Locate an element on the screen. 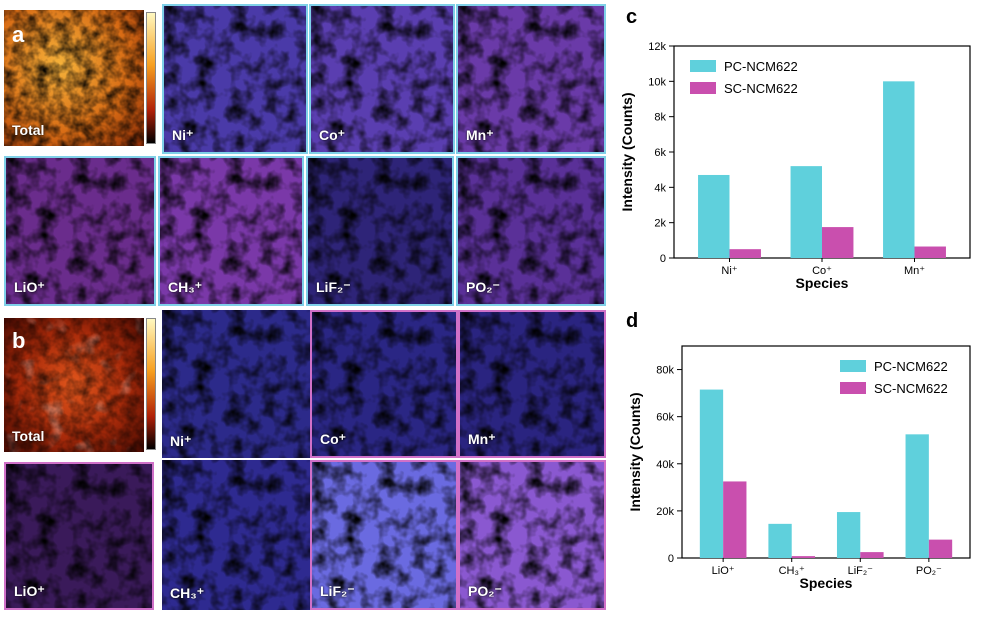 Image resolution: width=1000 pixels, height=618 pixels. y-tick-label: 10k is located at coordinates (657, 82).